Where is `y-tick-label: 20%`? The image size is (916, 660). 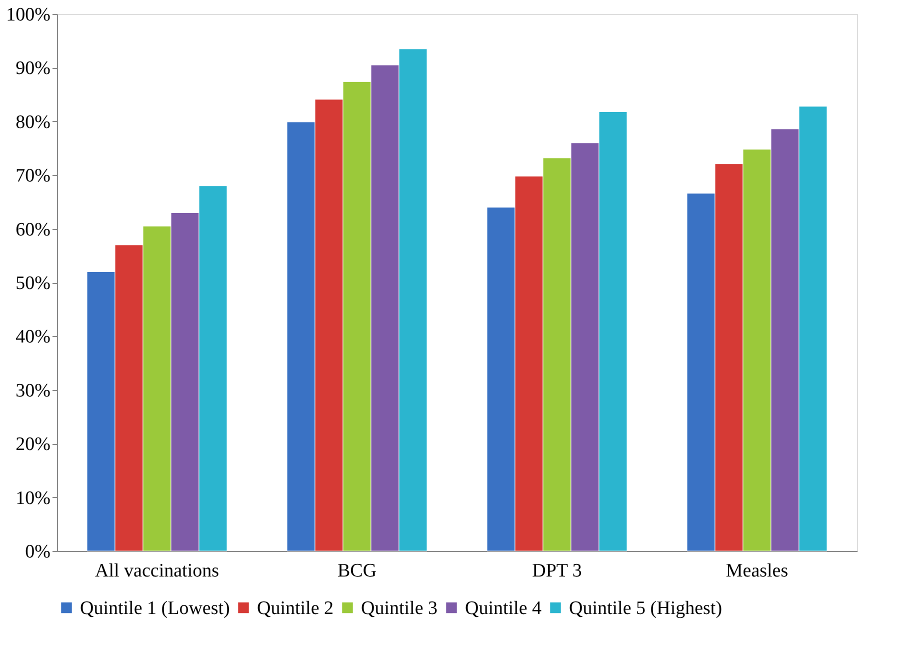 y-tick-label: 20% is located at coordinates (33, 445).